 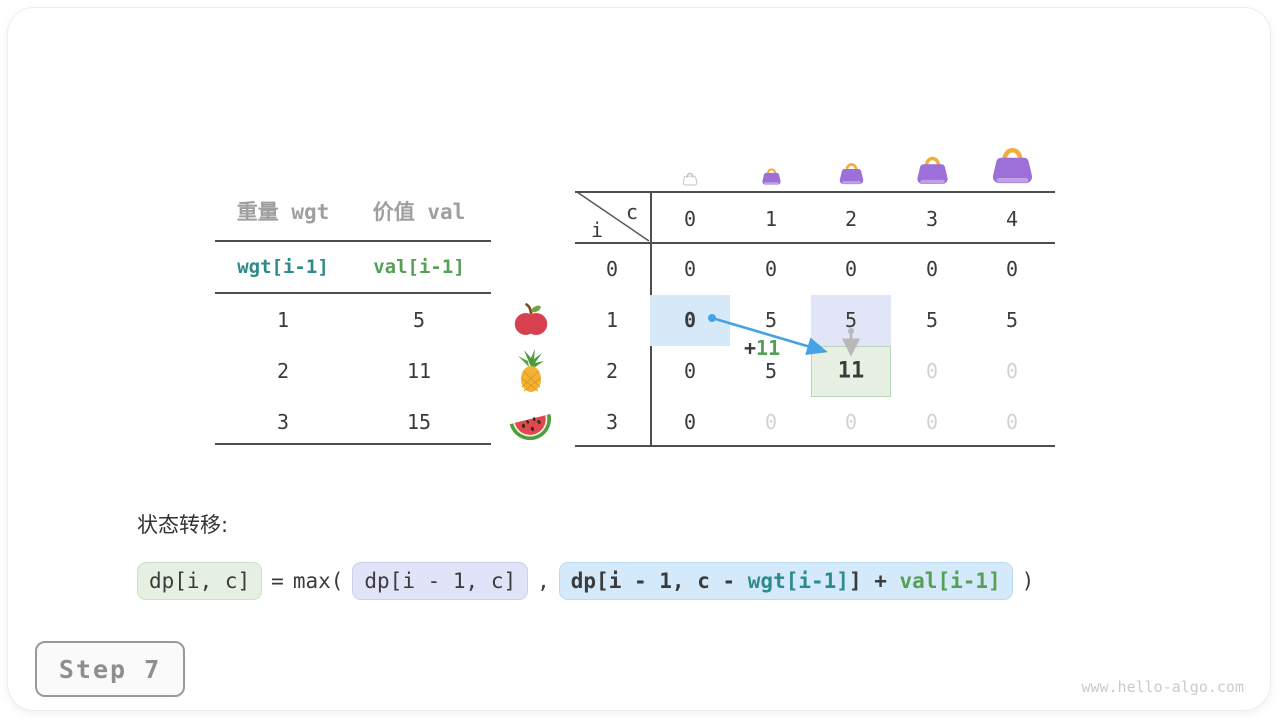 I want to click on watermark: www.hello-algo.com, so click(x=1162, y=687).